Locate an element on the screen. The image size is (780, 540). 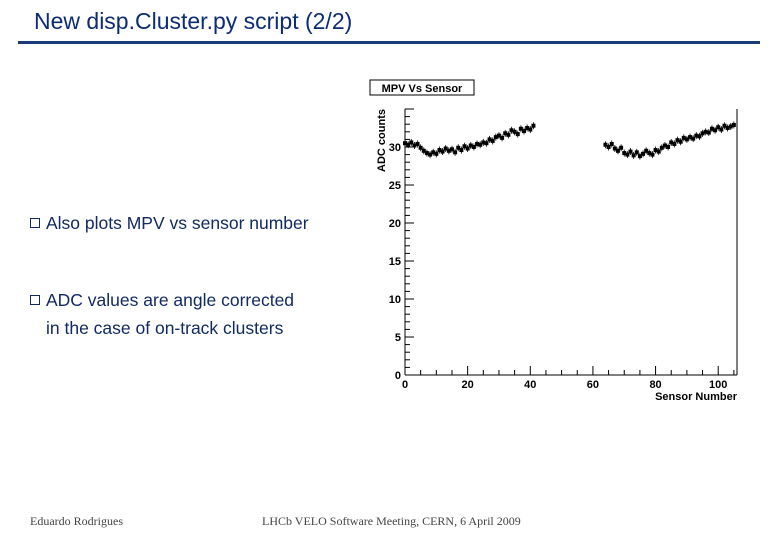
y-tick-label: 0 is located at coordinates (398, 376).